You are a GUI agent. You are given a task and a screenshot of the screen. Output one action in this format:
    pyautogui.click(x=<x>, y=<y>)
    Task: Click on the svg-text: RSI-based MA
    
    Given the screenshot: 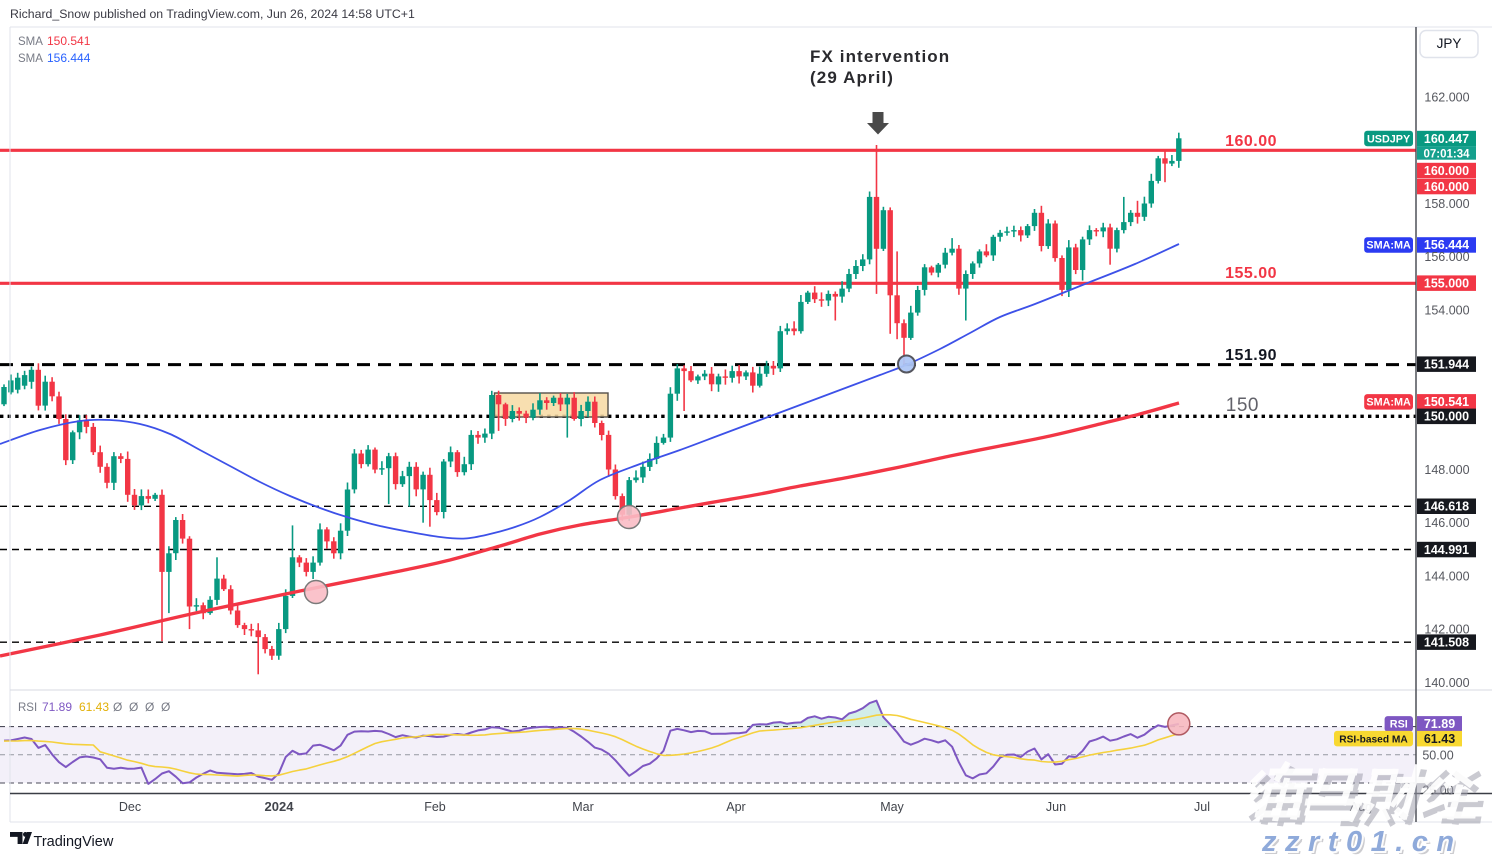 What is the action you would take?
    pyautogui.click(x=1373, y=739)
    